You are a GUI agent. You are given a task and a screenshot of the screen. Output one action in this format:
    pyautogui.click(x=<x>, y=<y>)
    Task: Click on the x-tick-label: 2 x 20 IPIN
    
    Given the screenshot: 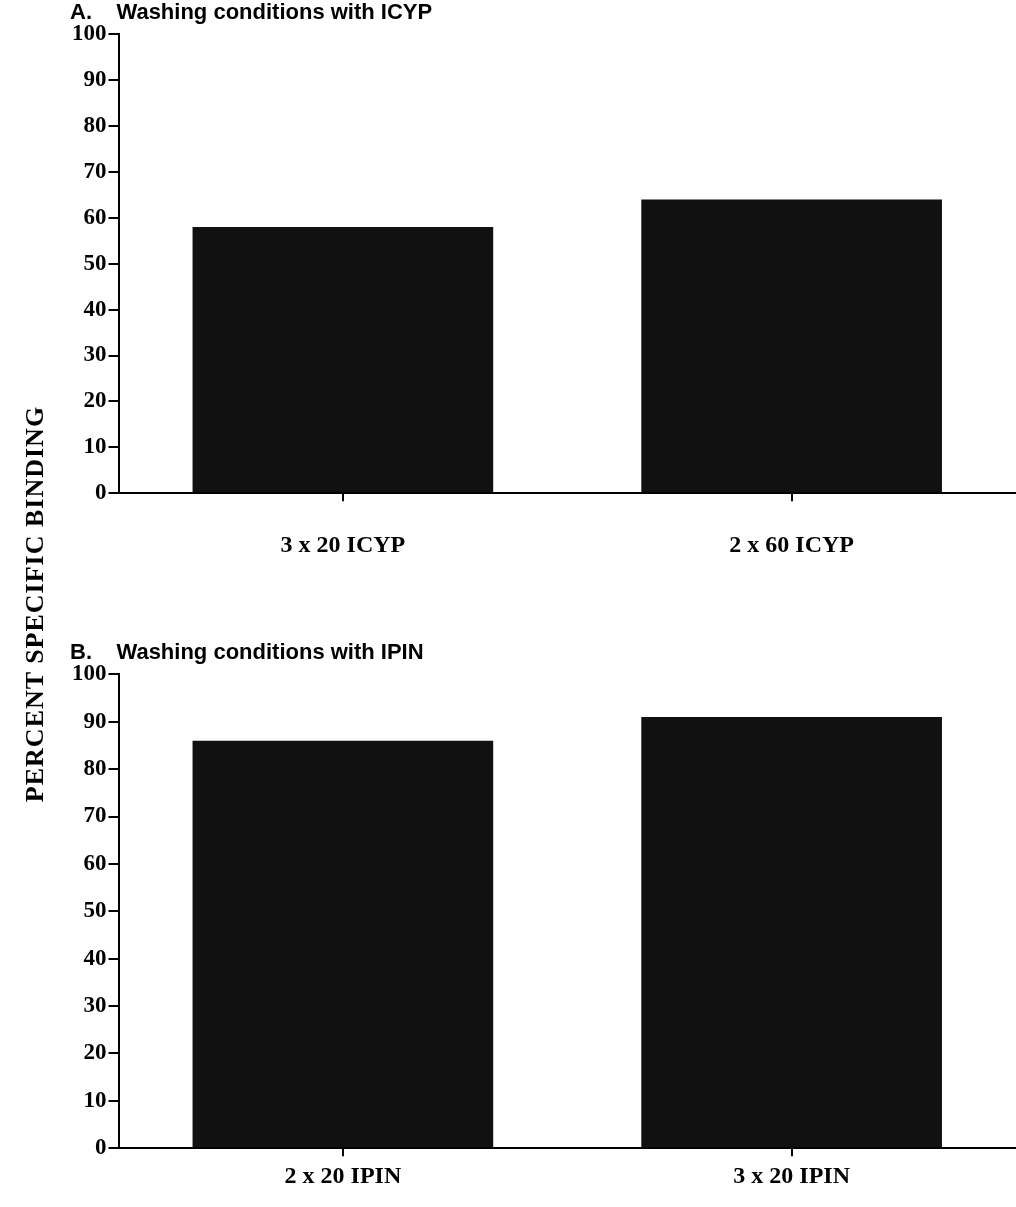 What is the action you would take?
    pyautogui.click(x=343, y=1174)
    